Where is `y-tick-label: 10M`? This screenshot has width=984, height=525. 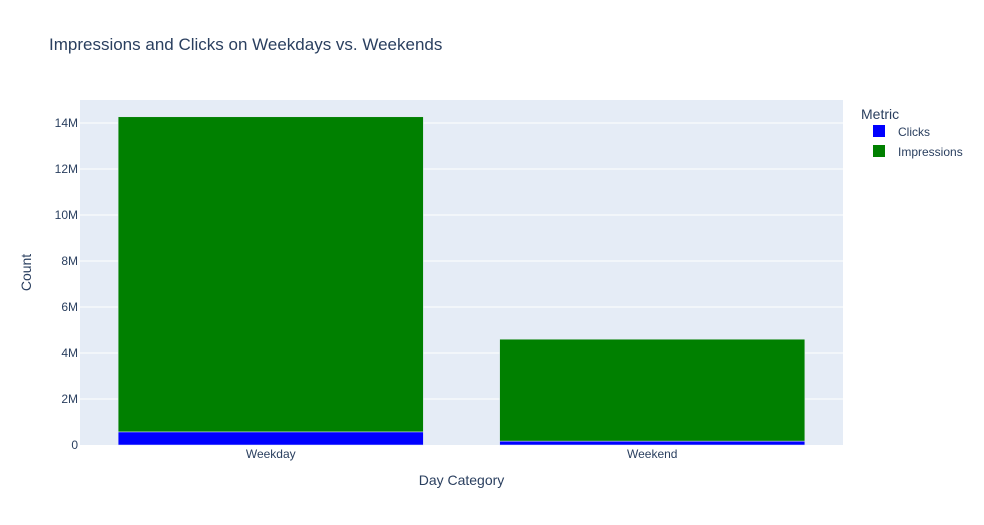 y-tick-label: 10M is located at coordinates (66, 215).